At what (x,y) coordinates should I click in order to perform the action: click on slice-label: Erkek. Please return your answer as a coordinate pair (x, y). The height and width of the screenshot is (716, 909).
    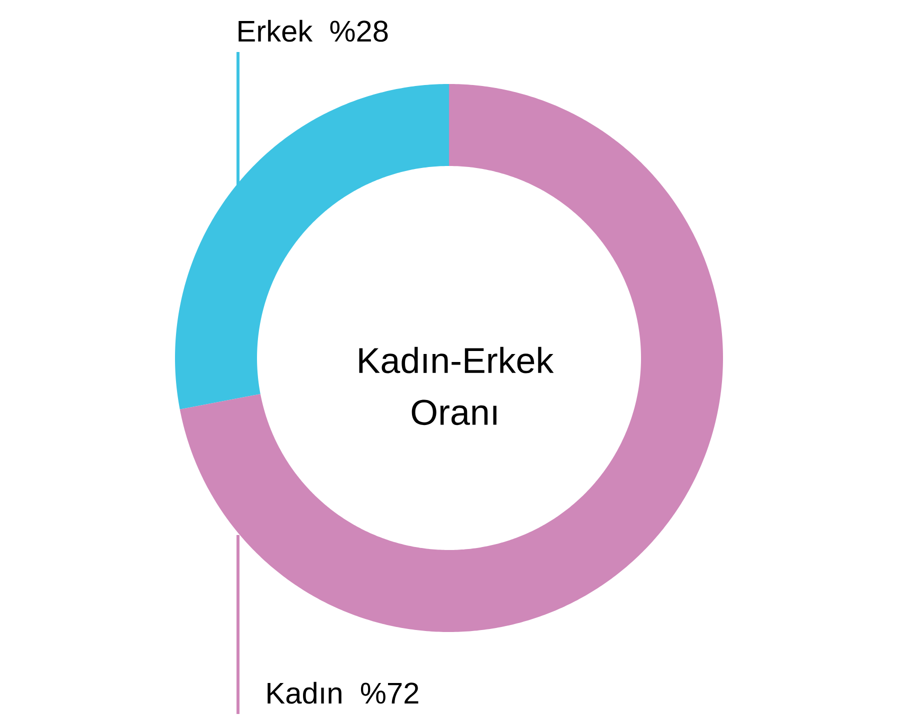
    Looking at the image, I should click on (275, 31).